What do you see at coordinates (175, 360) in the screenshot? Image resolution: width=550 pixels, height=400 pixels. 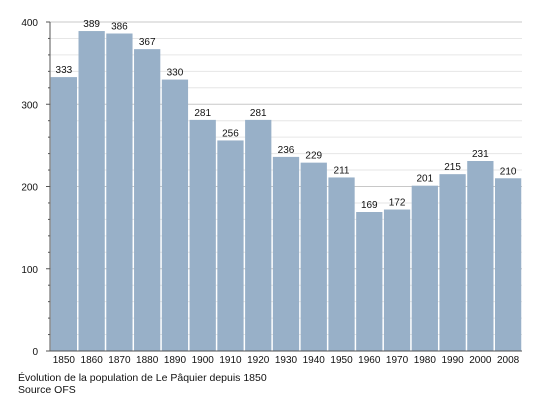 I see `x-tick-label: 1890` at bounding box center [175, 360].